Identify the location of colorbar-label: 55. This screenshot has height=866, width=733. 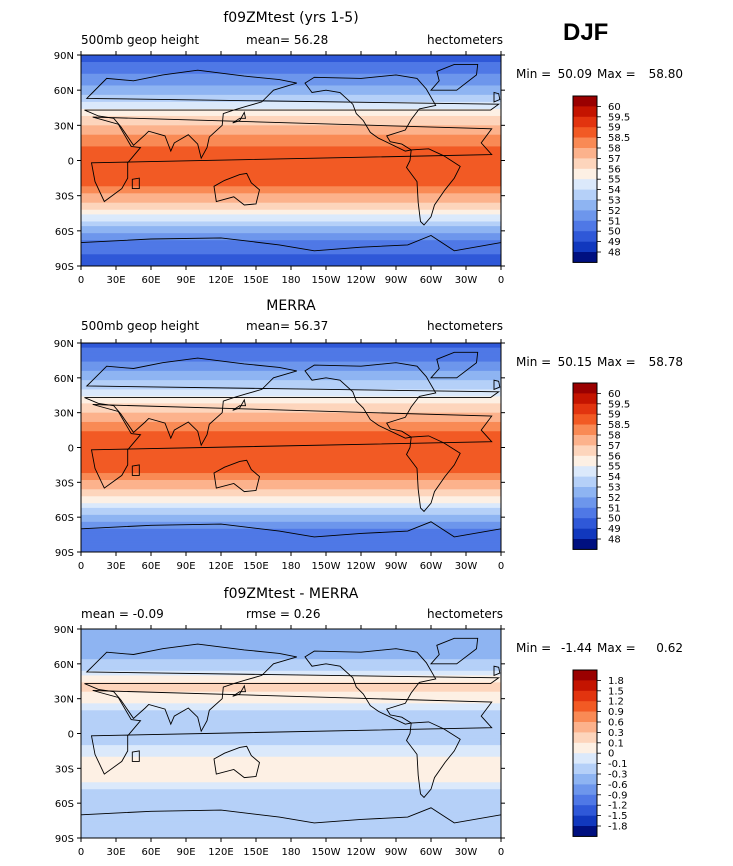
(614, 467).